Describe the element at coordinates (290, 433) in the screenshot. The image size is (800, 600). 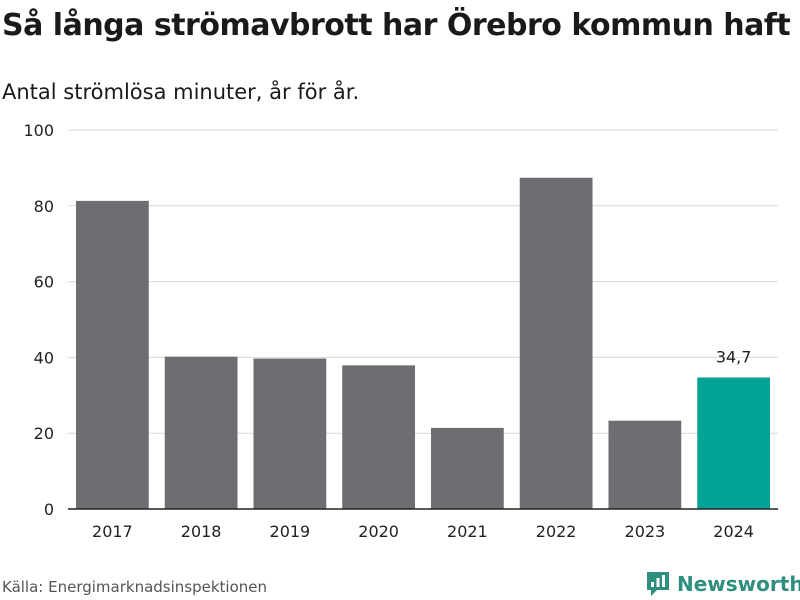
I see `bar-2019` at that location.